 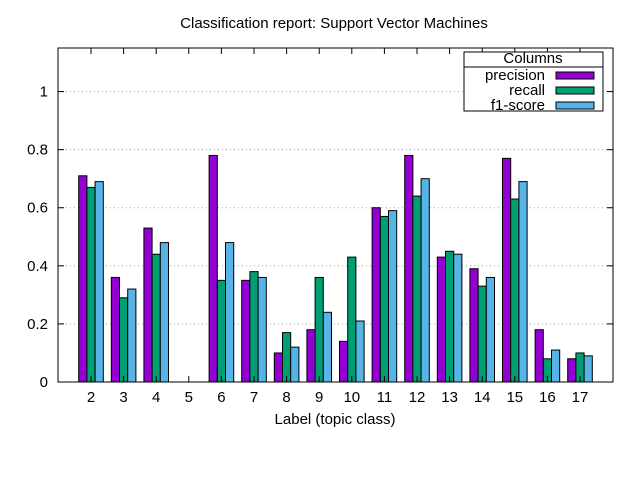 I want to click on x-tick-label: 7, so click(x=254, y=397).